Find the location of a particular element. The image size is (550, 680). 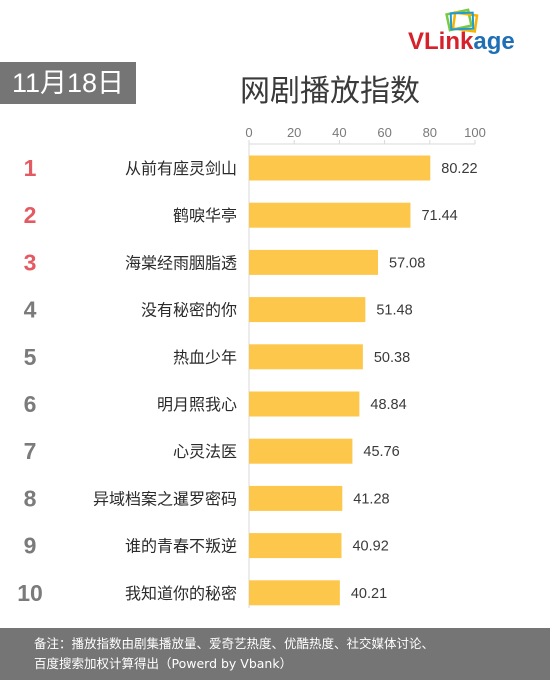

value-label: 40.92 is located at coordinates (370, 547).